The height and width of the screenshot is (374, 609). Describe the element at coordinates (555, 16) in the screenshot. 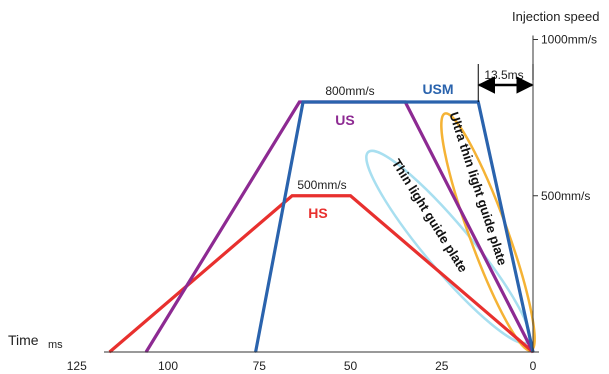

I see `y-axis-title: Injection speed` at that location.